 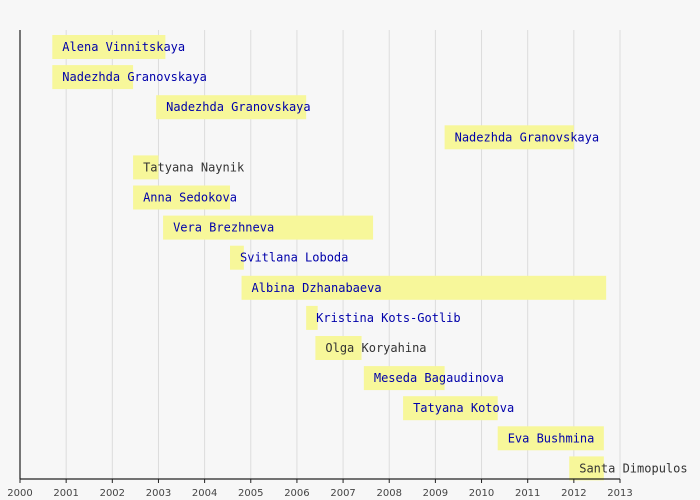 What do you see at coordinates (19, 493) in the screenshot?
I see `x-tick-label: 2000` at bounding box center [19, 493].